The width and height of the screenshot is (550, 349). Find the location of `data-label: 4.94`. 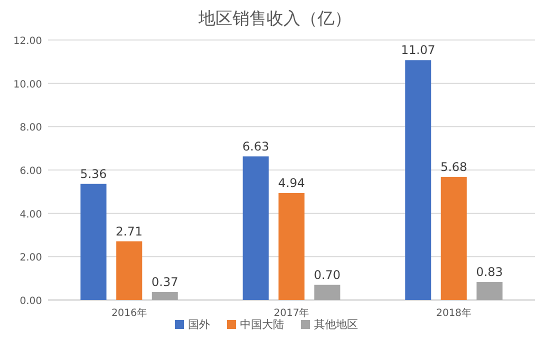

data-label: 4.94 is located at coordinates (291, 183).